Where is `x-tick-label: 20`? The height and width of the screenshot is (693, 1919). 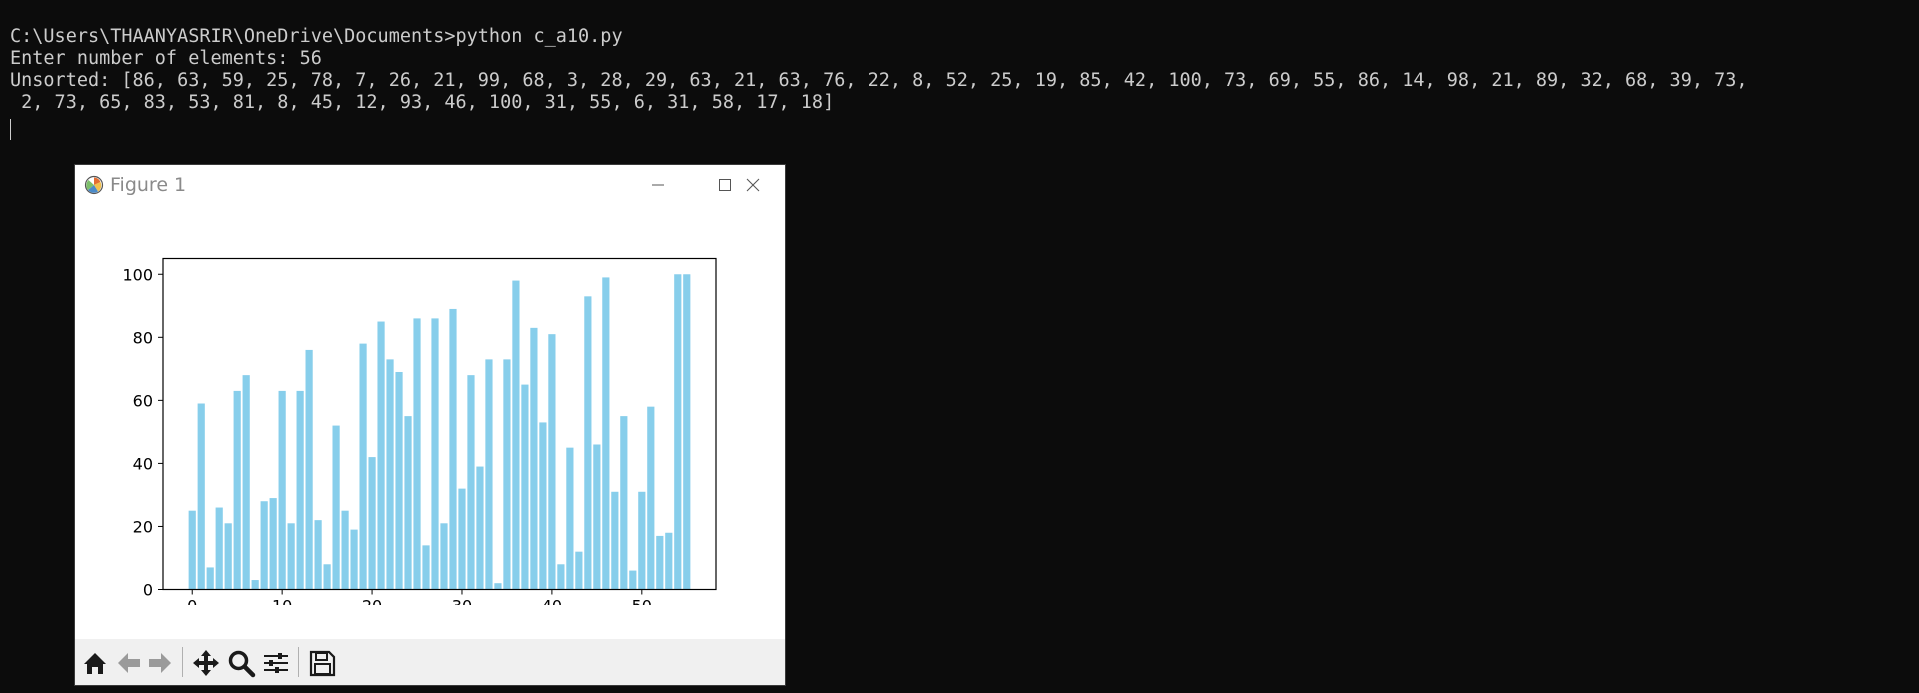
x-tick-label: 20 is located at coordinates (372, 601).